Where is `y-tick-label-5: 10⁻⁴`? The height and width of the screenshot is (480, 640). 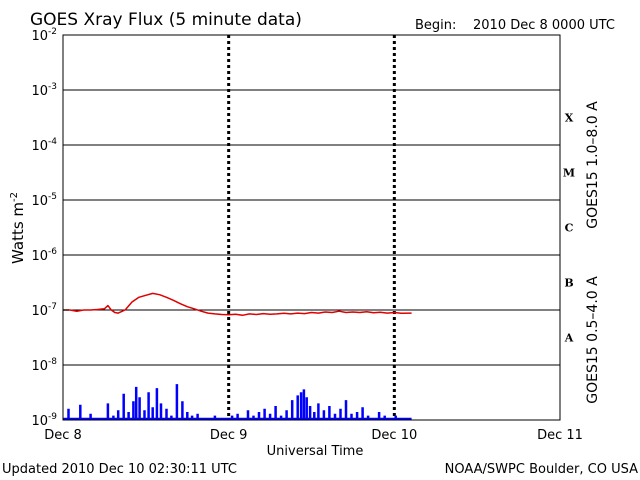 y-tick-label-5: 10⁻⁴ is located at coordinates (44, 145).